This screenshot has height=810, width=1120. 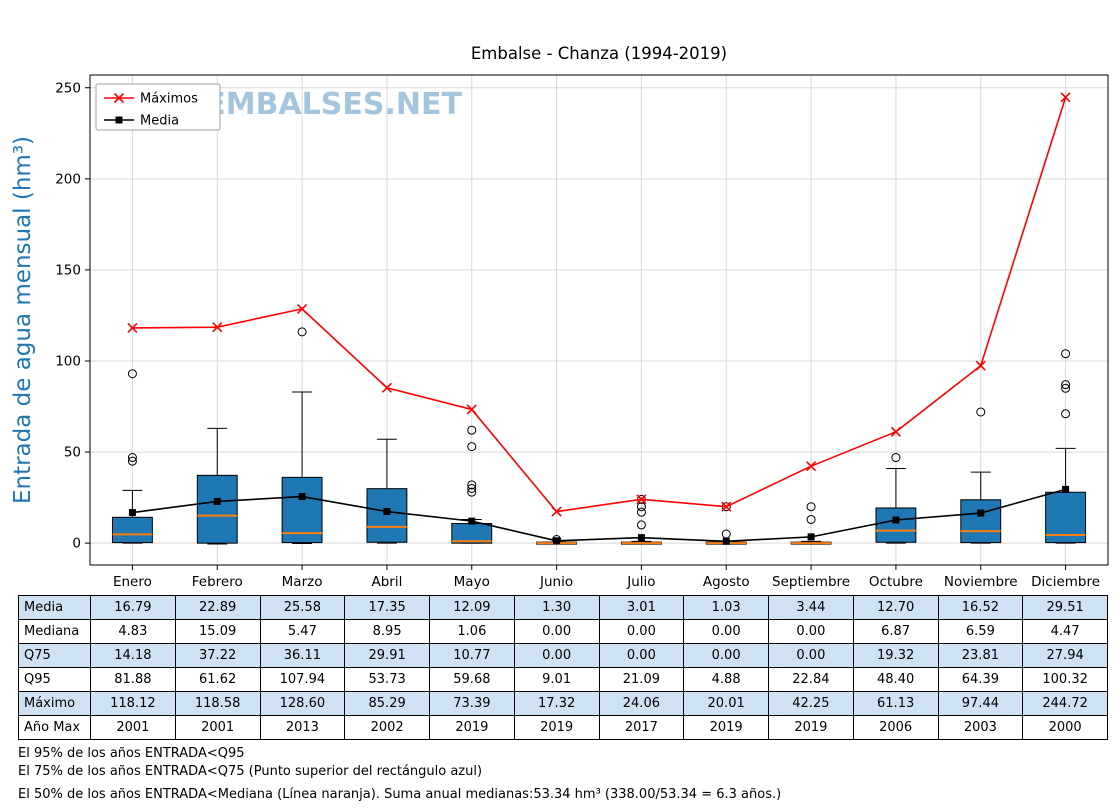 What do you see at coordinates (1065, 703) in the screenshot?
I see `stats-cell: 244.72` at bounding box center [1065, 703].